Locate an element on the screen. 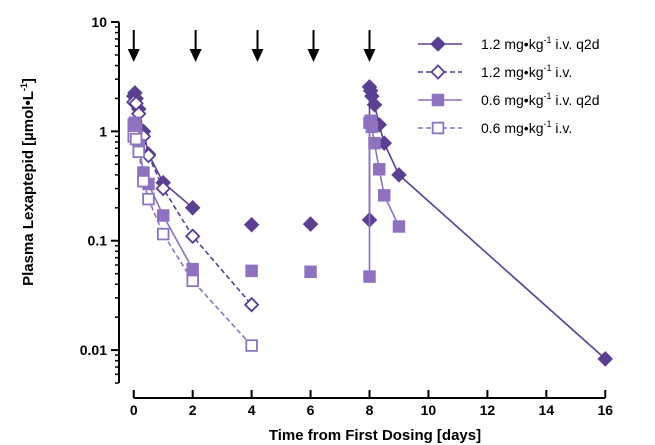 This screenshot has height=445, width=655. y-tick-label: 0.1 is located at coordinates (98, 241).